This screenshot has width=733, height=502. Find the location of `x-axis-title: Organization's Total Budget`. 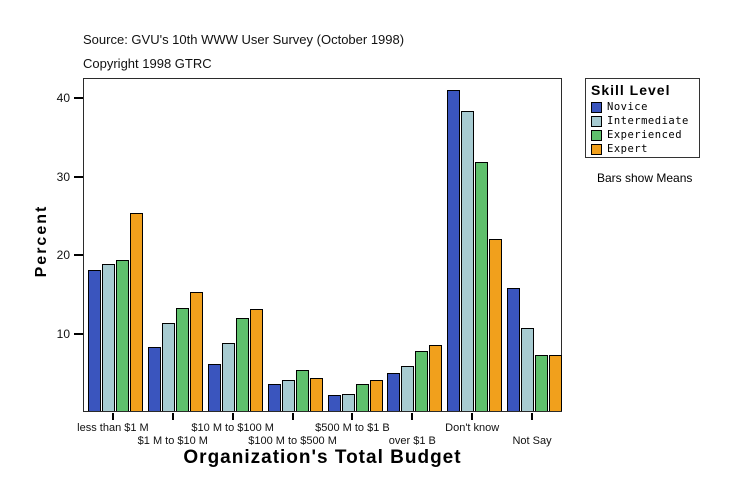

x-axis-title: Organization's Total Budget is located at coordinates (322, 457).